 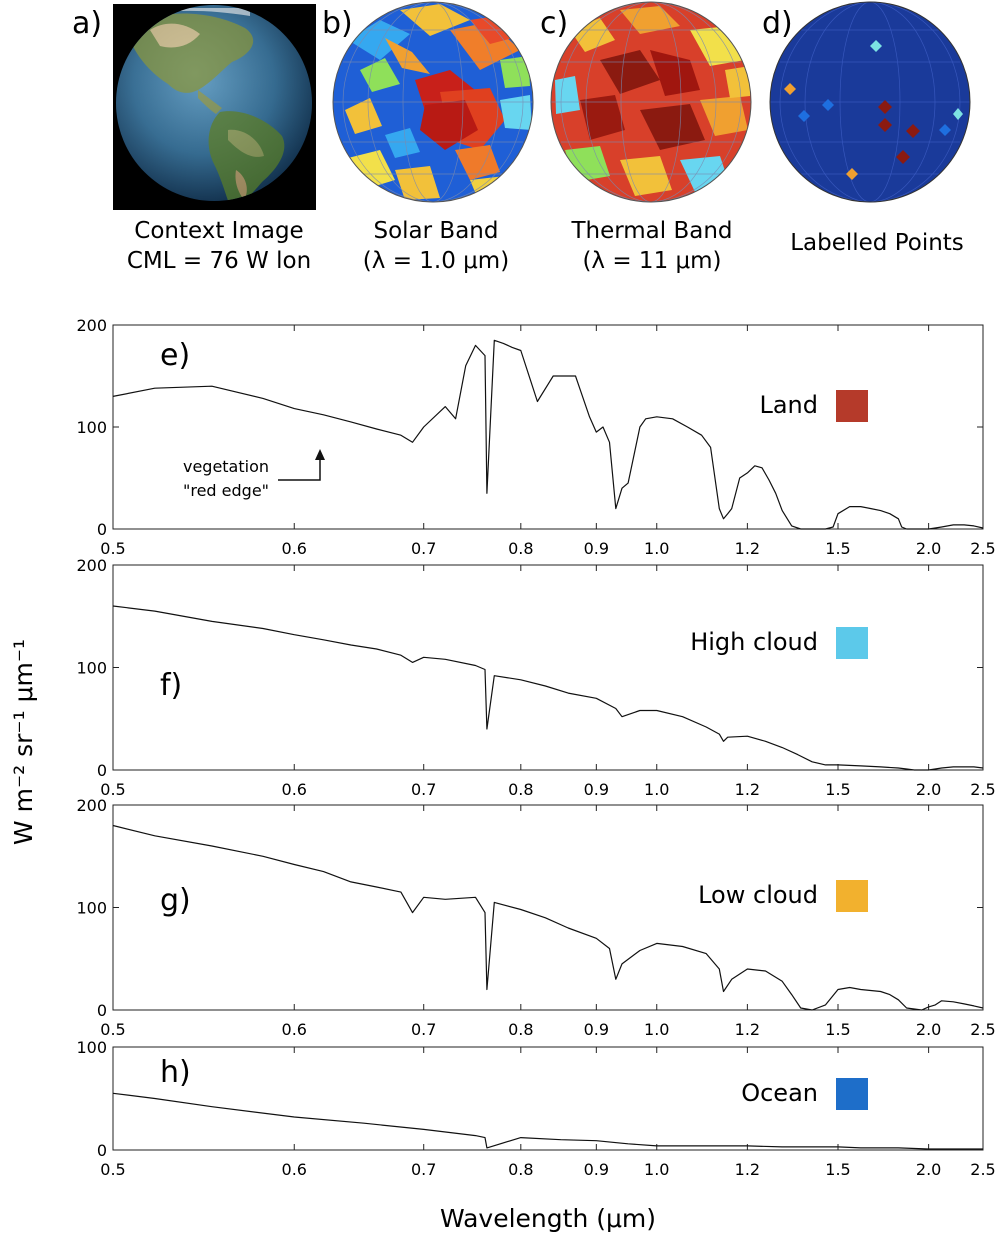 I want to click on caption-d-line1: Labelled Points, so click(x=877, y=243).